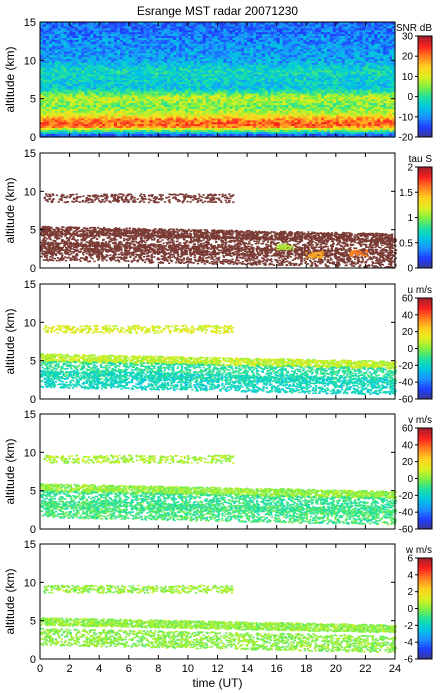 The width and height of the screenshot is (446, 693). What do you see at coordinates (188, 669) in the screenshot?
I see `x-tick-label: 10` at bounding box center [188, 669].